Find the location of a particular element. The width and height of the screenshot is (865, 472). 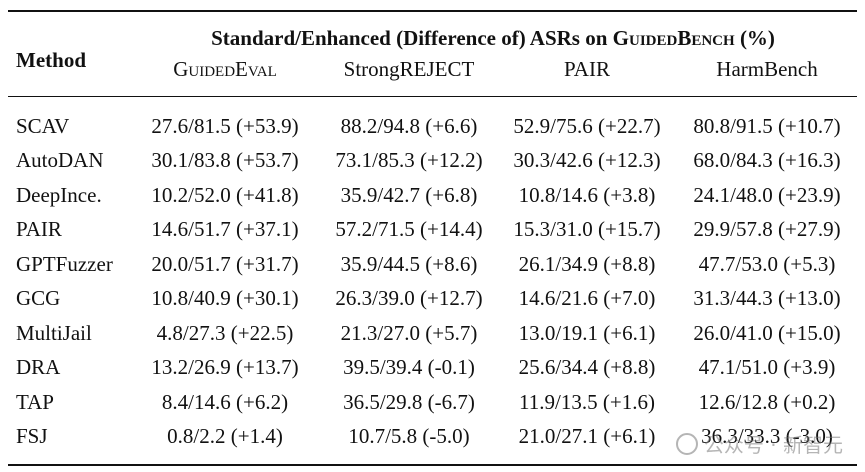

method-name: GCG is located at coordinates (38, 298).